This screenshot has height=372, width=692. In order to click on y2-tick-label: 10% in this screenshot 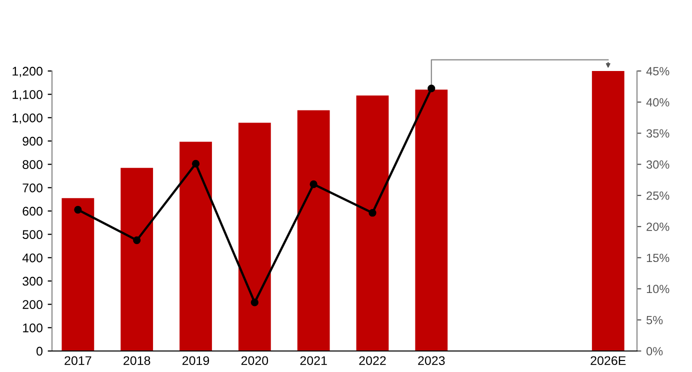, I will do `click(658, 289)`.